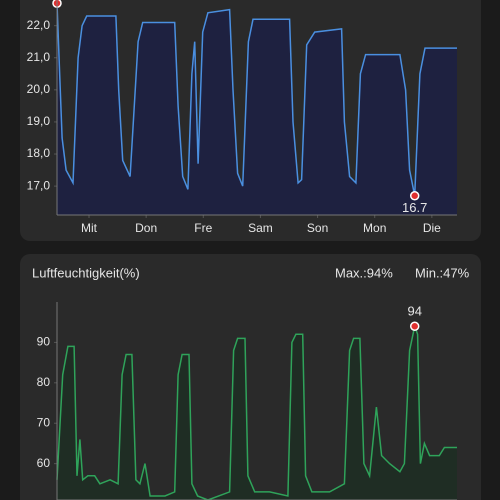 This screenshot has width=500, height=500. What do you see at coordinates (39, 25) in the screenshot?
I see `y-tick-label: 22,0` at bounding box center [39, 25].